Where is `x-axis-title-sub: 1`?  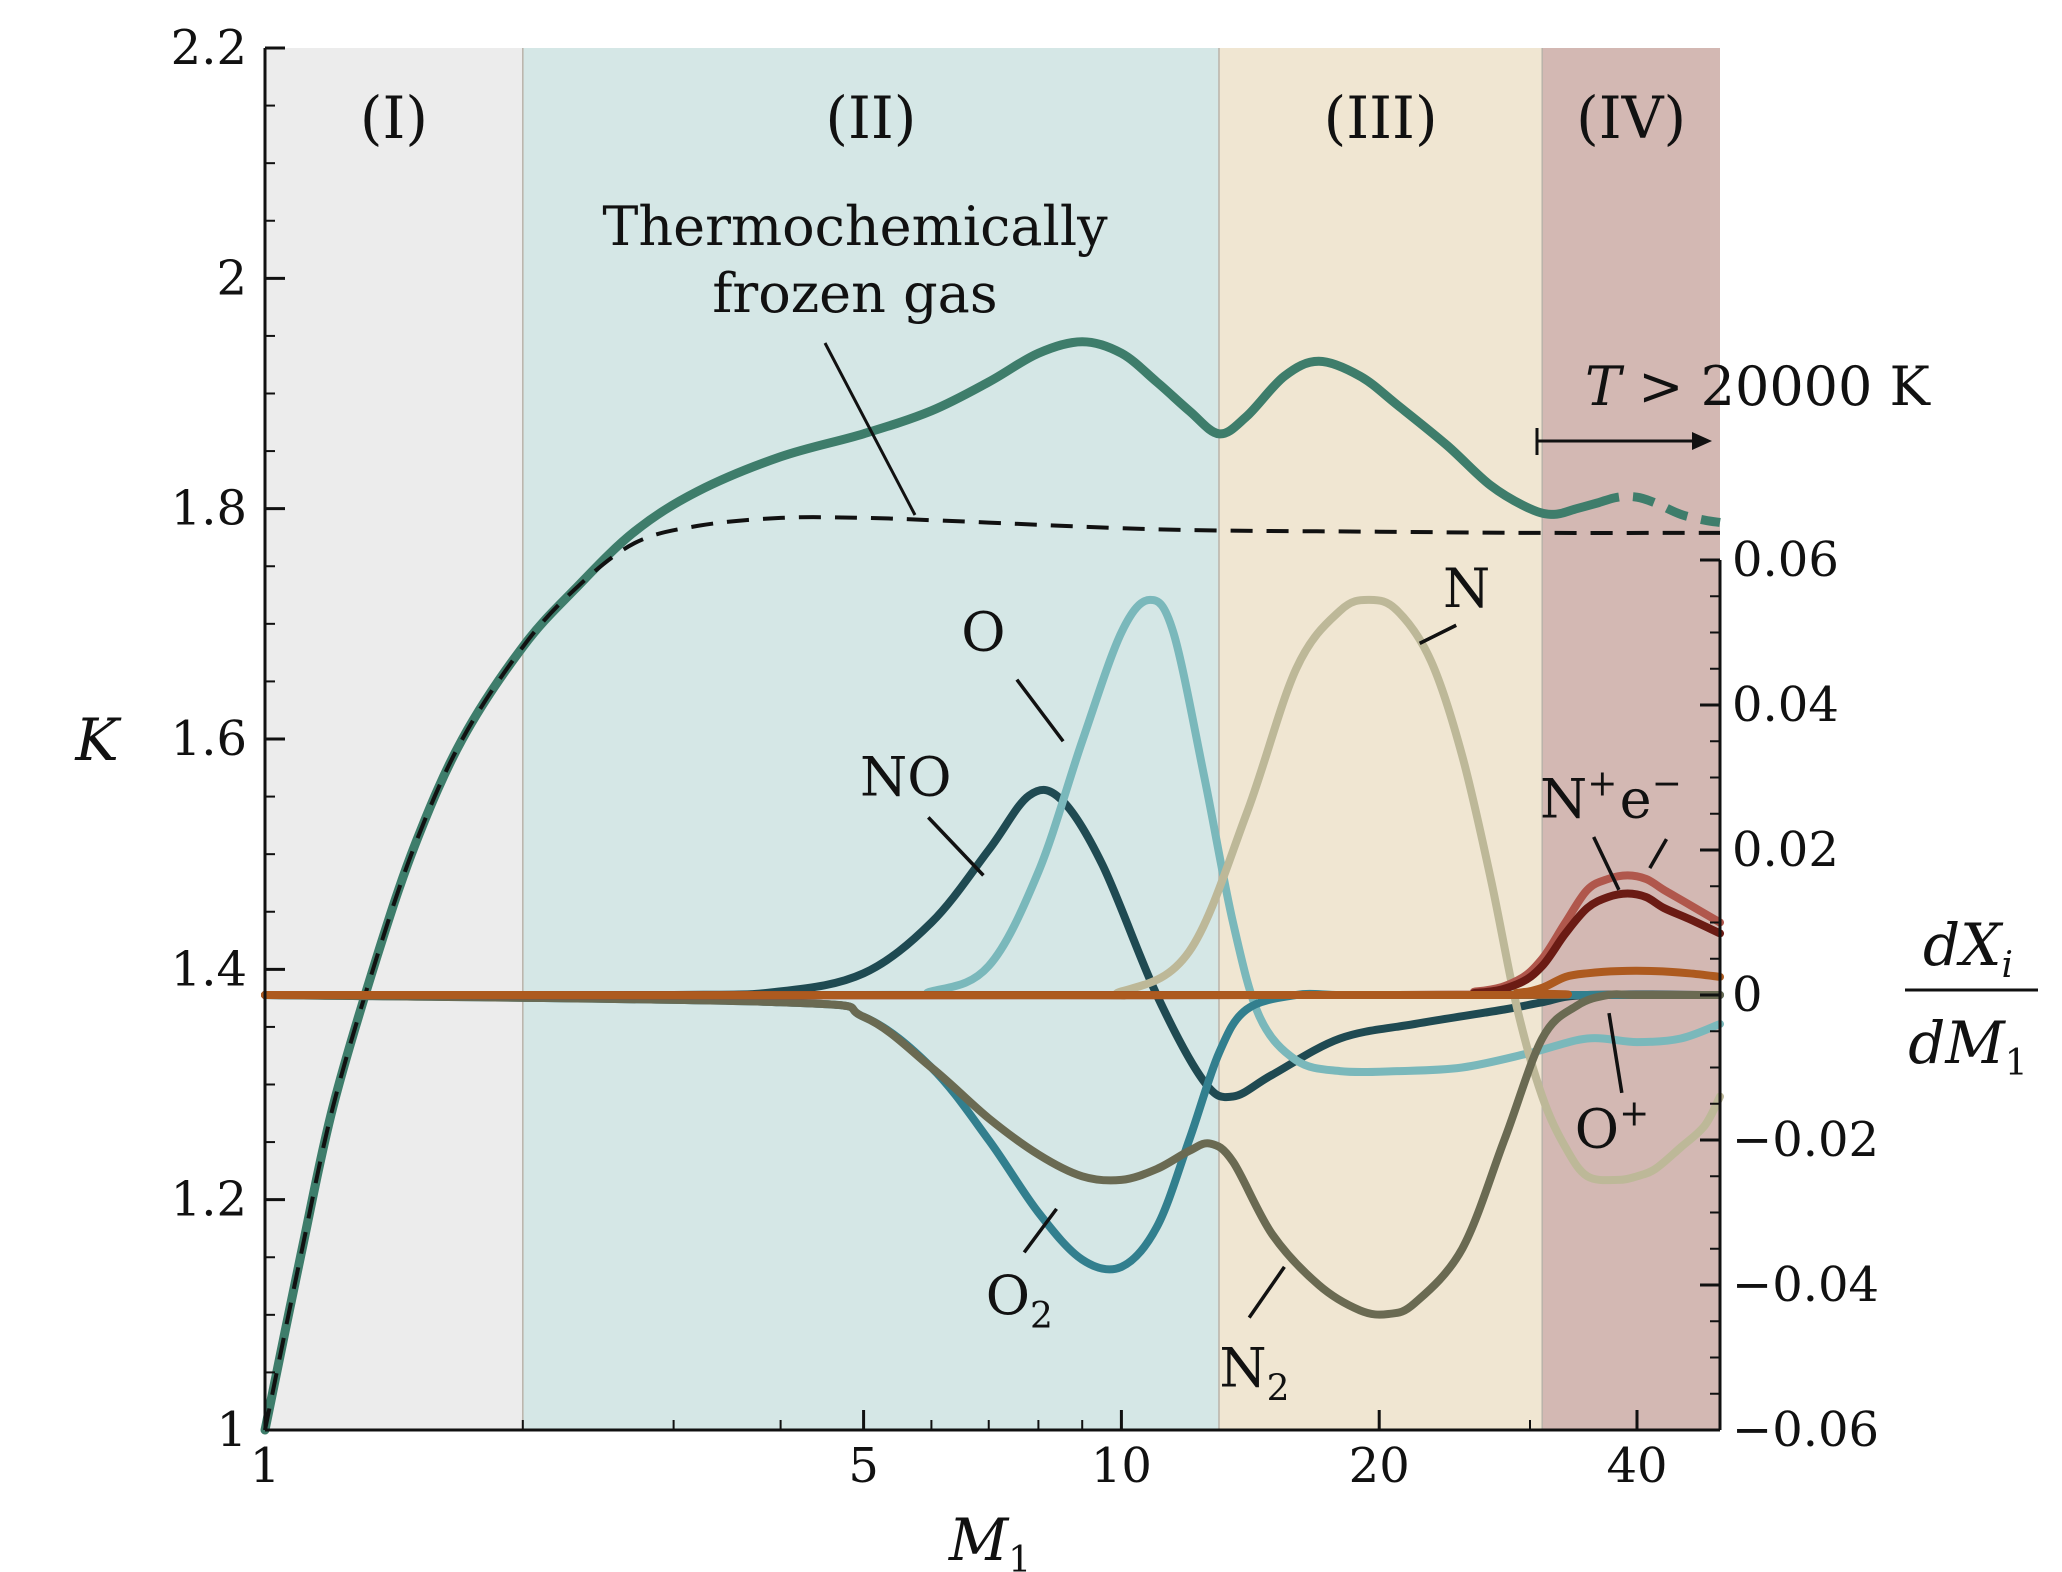
x-axis-title-sub: 1 is located at coordinates (1019, 1556).